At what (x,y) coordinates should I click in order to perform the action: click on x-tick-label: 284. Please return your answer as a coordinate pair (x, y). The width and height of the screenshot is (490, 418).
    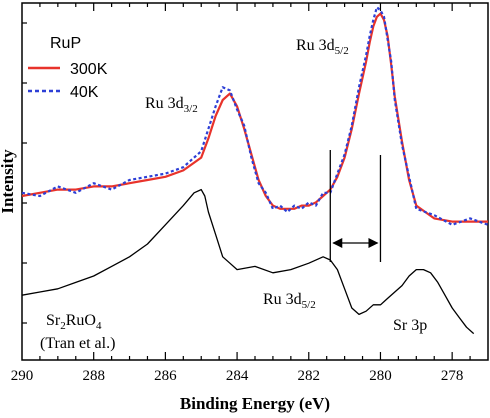
    Looking at the image, I should click on (237, 376).